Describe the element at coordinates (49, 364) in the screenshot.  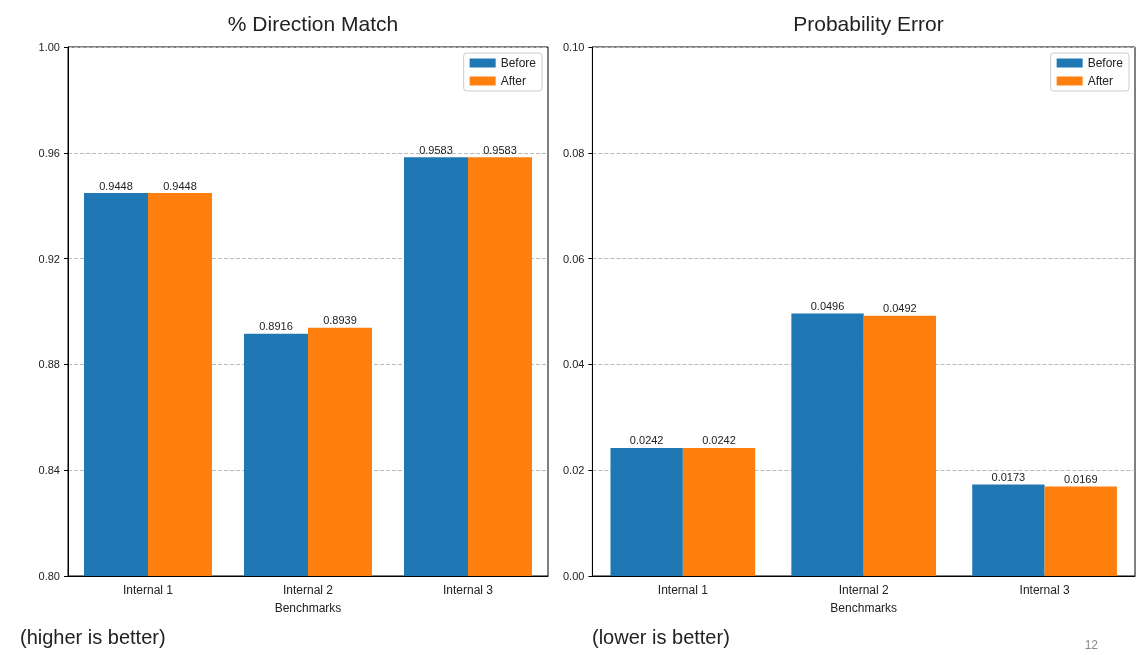
I see `y-tick-label: 0.88` at that location.